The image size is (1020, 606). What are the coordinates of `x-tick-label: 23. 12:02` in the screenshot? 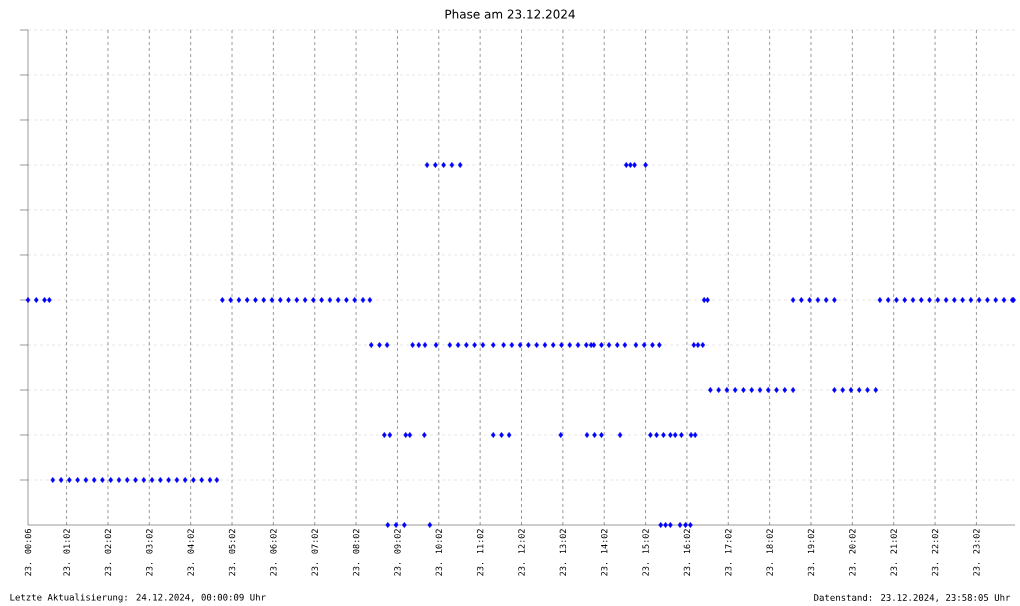 It's located at (521, 552).